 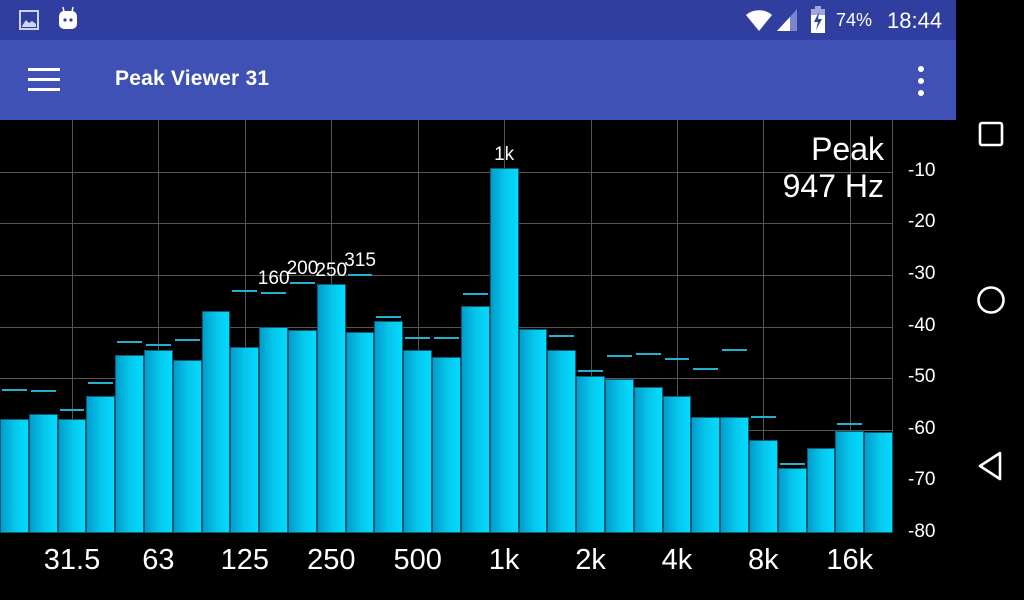 I want to click on band-bar-3.15k, so click(x=648, y=459).